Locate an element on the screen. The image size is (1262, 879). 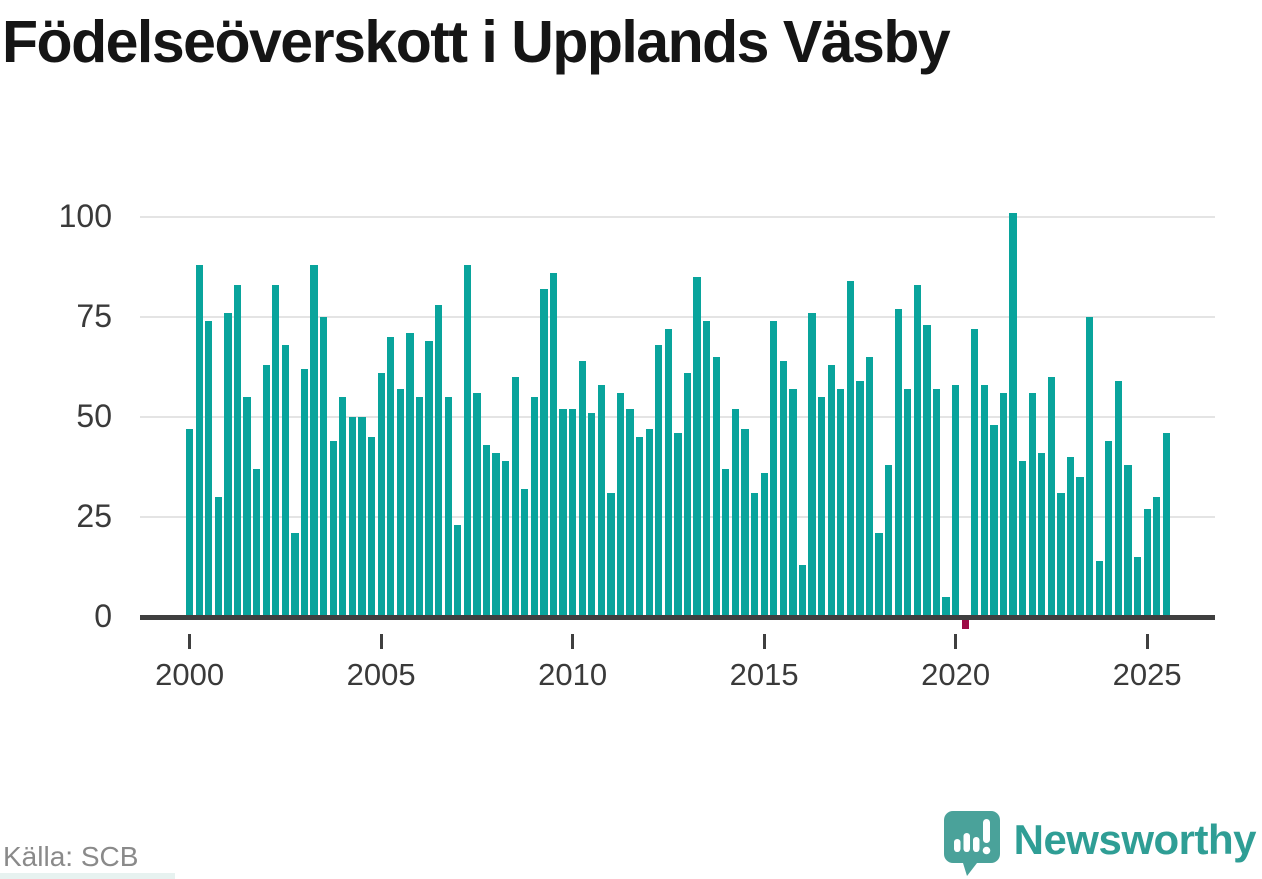
bar-2013-q4 is located at coordinates (716, 487).